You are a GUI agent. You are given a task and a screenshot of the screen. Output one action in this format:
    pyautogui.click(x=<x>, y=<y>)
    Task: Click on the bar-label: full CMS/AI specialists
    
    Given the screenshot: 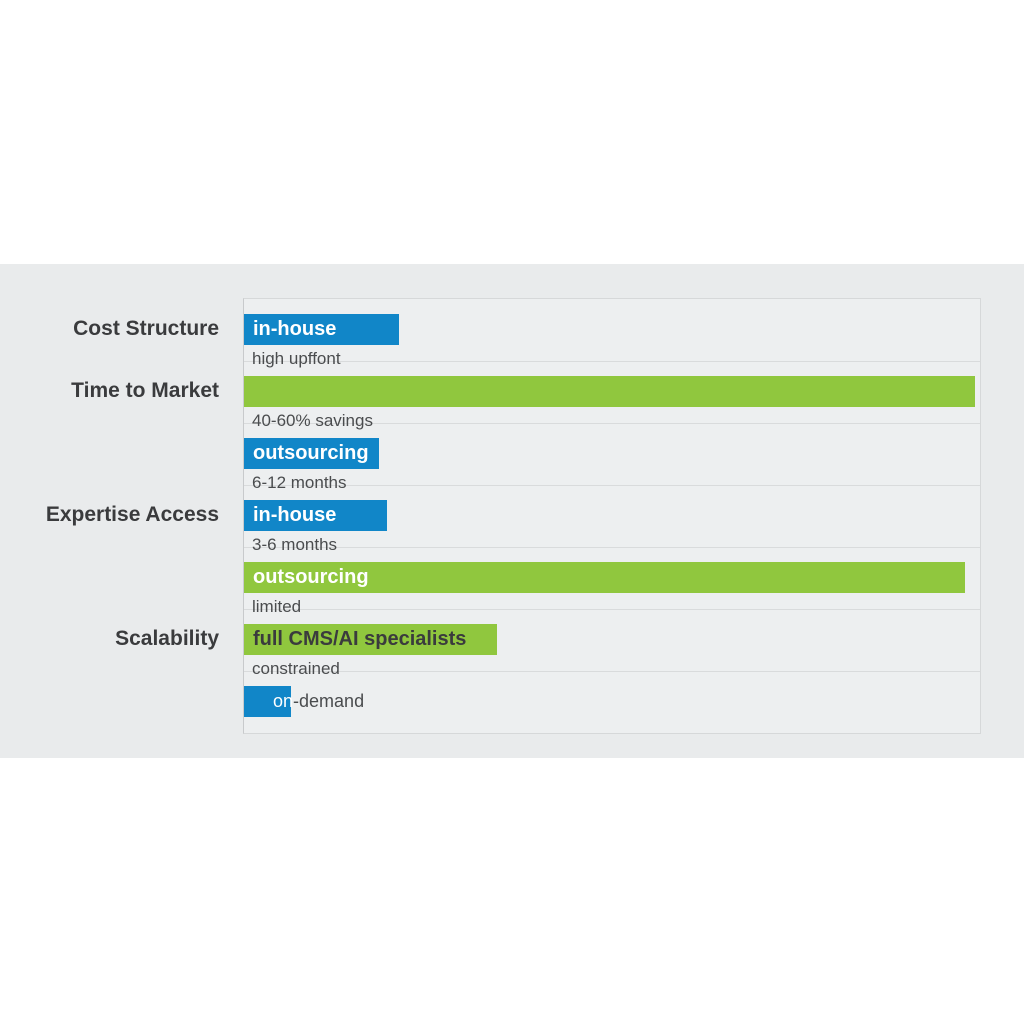 What is the action you would take?
    pyautogui.click(x=360, y=639)
    